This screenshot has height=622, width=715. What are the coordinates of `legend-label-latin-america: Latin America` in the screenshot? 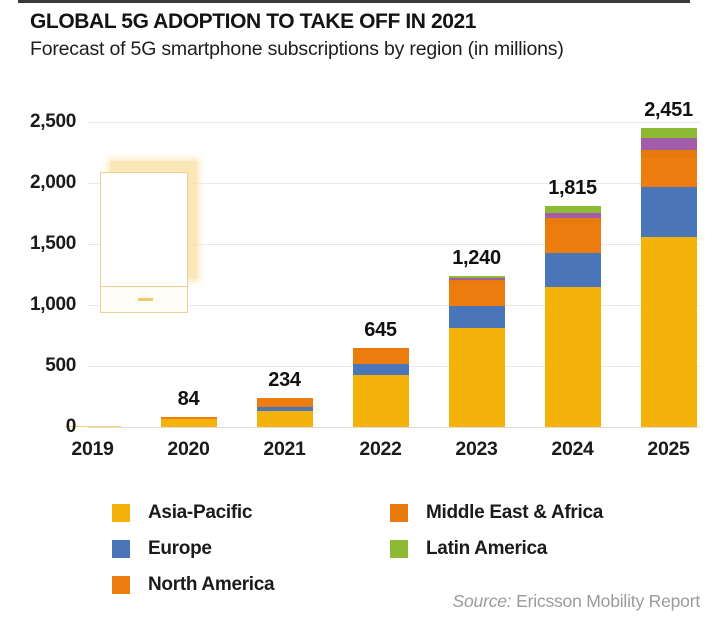 It's located at (487, 548).